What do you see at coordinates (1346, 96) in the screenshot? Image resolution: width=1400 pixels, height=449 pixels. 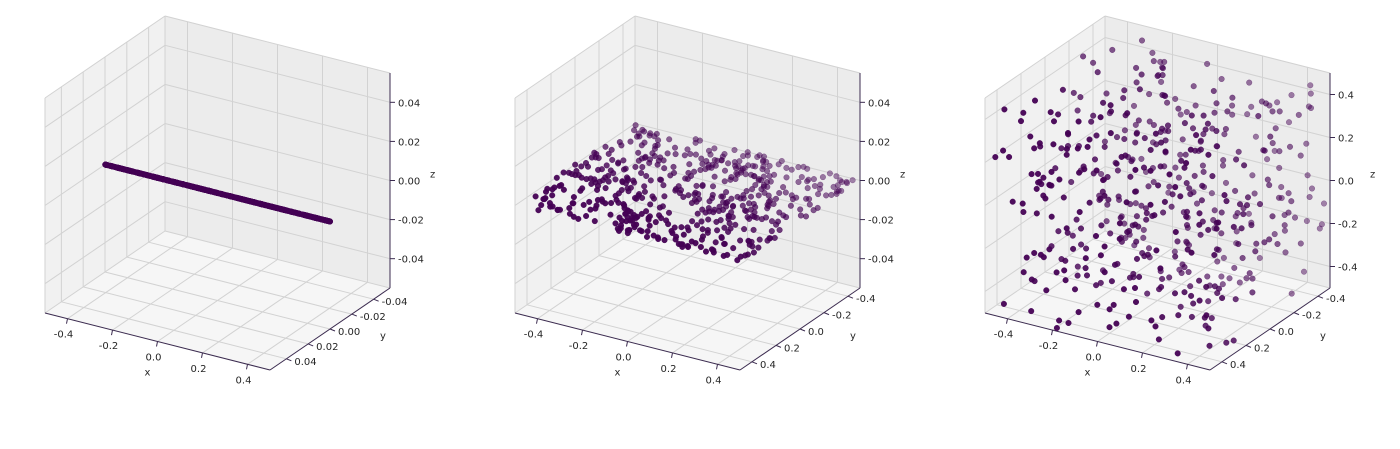 I see `z-tick-label: 0.4` at bounding box center [1346, 96].